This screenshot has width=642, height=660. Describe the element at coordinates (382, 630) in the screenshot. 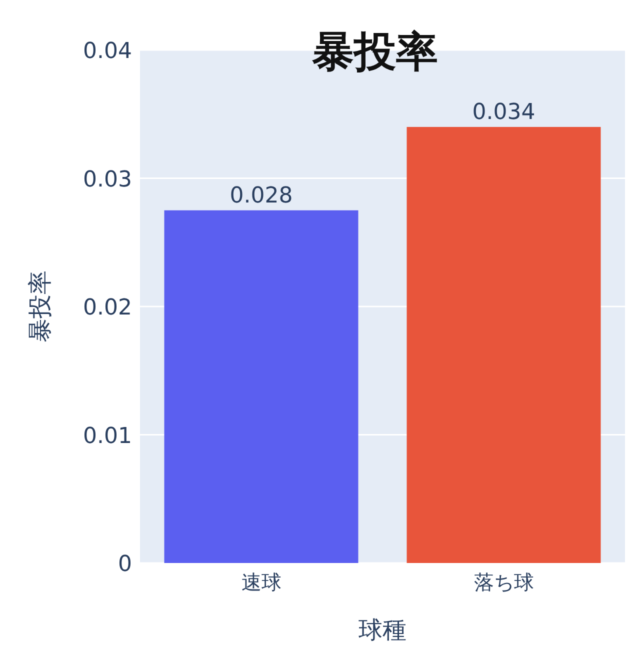

I see `x-axis-title: 球種` at that location.